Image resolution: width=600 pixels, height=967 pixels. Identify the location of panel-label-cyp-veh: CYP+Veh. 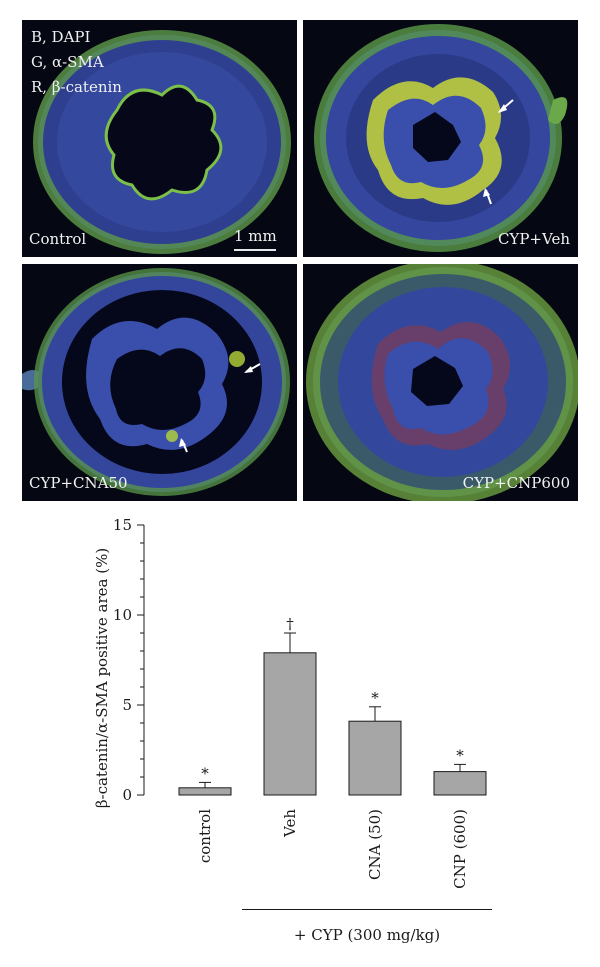
(533, 239).